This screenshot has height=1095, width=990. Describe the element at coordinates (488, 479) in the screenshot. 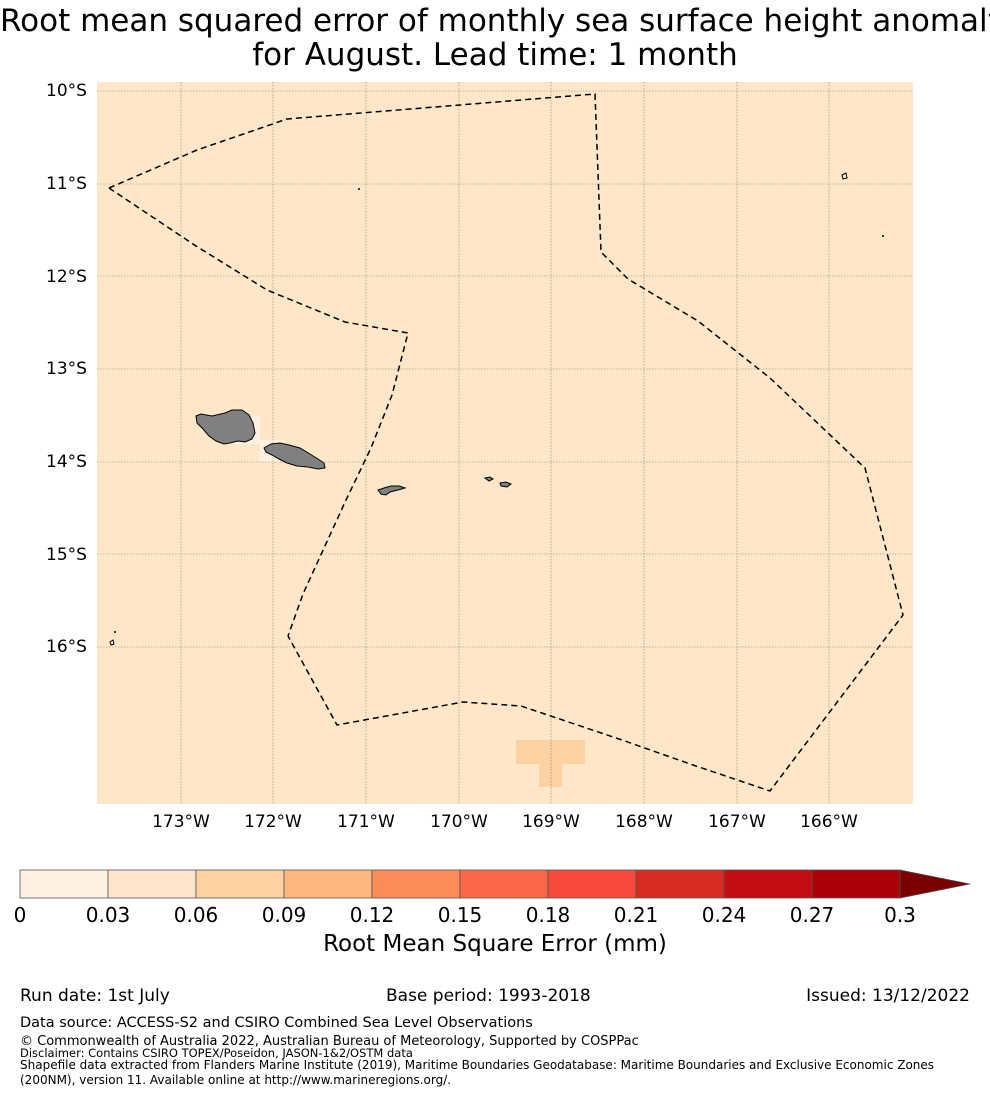

I see `island-ofu-olosega` at that location.